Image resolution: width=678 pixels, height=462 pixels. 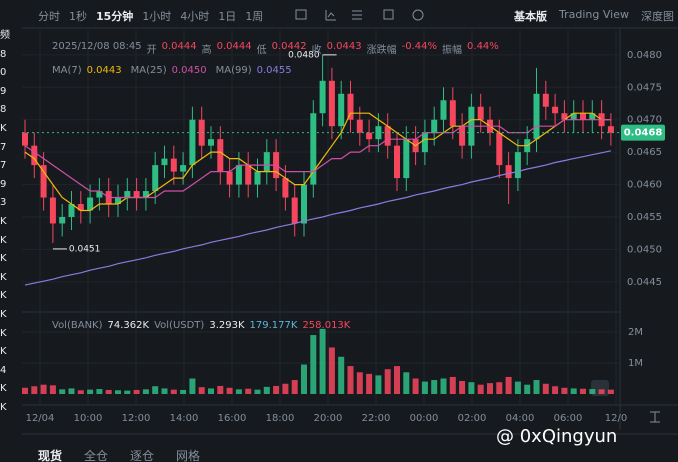 I want to click on interval-tab: 1小时, so click(x=157, y=16).